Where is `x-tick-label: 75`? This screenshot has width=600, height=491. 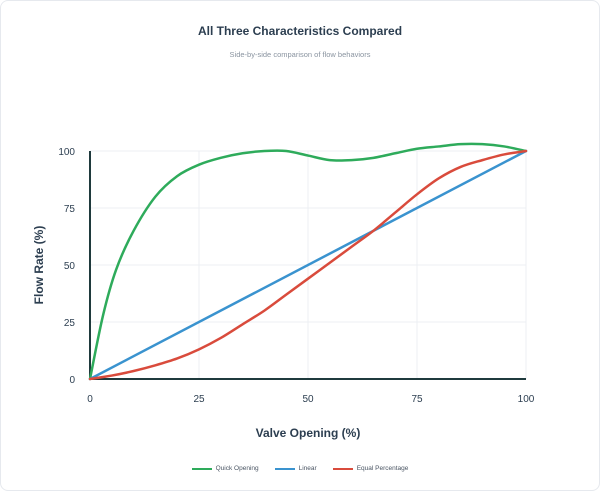
x-tick-label: 75 is located at coordinates (417, 399).